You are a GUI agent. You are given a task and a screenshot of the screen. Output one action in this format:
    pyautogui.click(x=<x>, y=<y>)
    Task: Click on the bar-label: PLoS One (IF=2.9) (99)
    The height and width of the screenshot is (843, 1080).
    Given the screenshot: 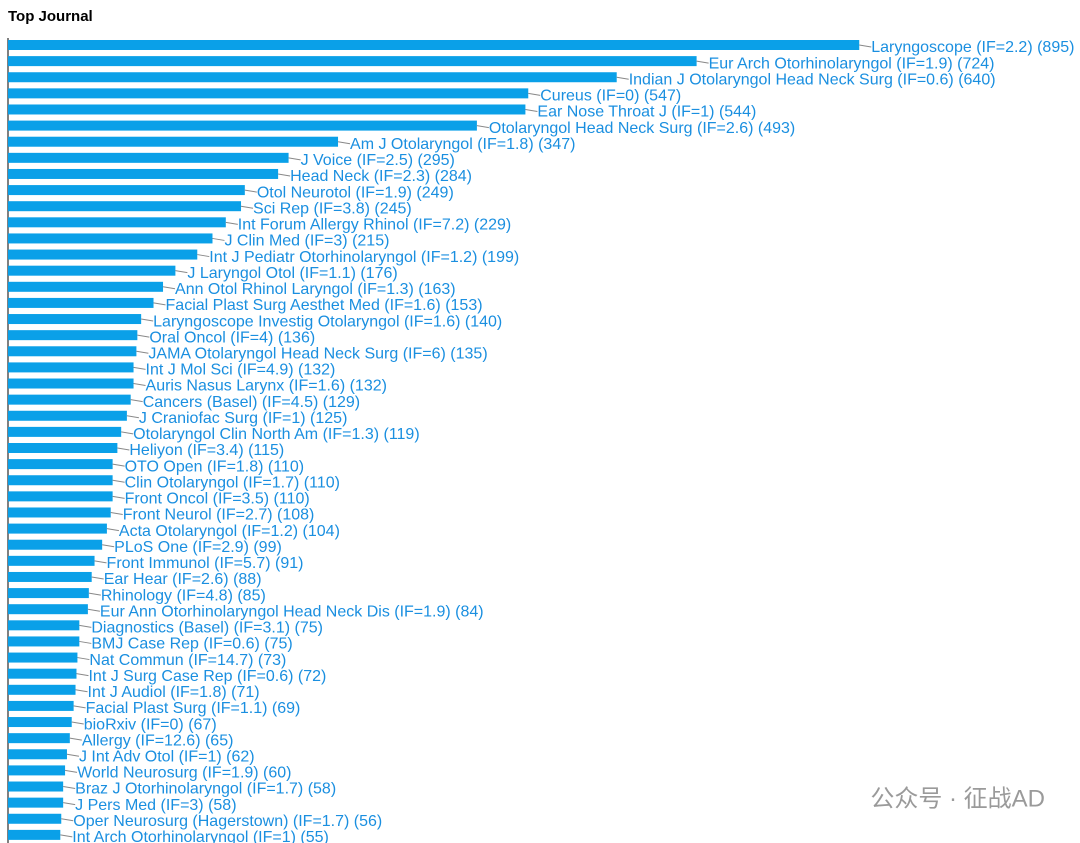 What is the action you would take?
    pyautogui.click(x=198, y=547)
    